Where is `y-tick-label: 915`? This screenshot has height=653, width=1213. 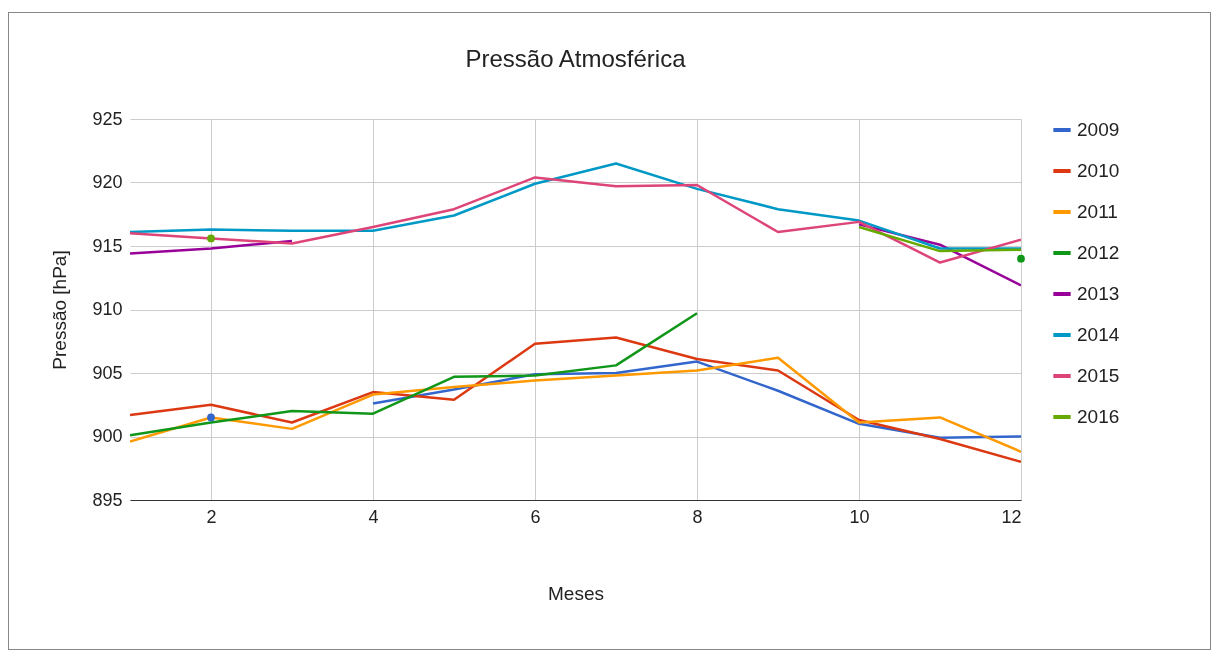
y-tick-label: 915 is located at coordinates (107, 245).